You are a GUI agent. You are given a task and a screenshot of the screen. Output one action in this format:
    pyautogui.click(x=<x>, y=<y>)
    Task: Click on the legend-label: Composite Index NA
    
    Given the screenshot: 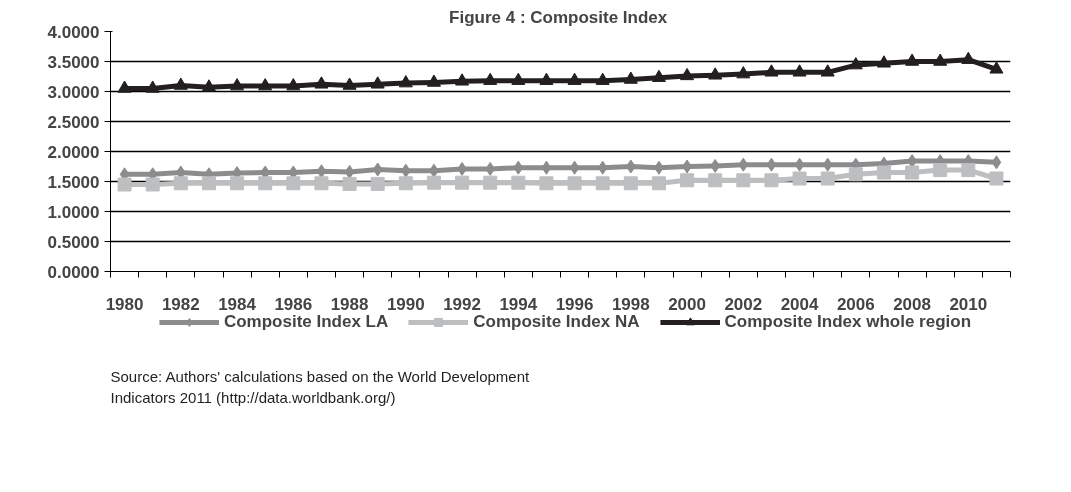 What is the action you would take?
    pyautogui.click(x=556, y=322)
    